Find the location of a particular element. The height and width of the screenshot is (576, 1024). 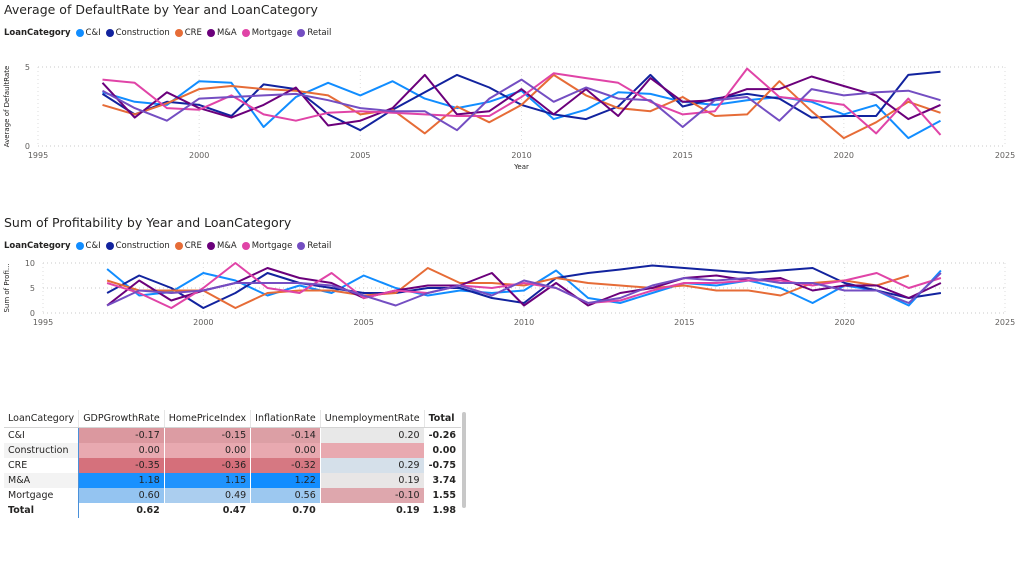

chart1-series-line-mortgage is located at coordinates (522, 101).